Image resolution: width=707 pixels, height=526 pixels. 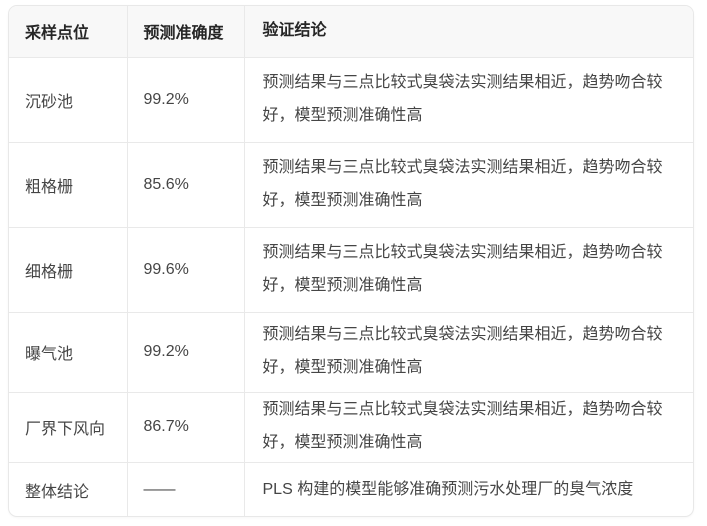 What do you see at coordinates (468, 31) in the screenshot?
I see `header-validation-conclusion: 验证结论` at bounding box center [468, 31].